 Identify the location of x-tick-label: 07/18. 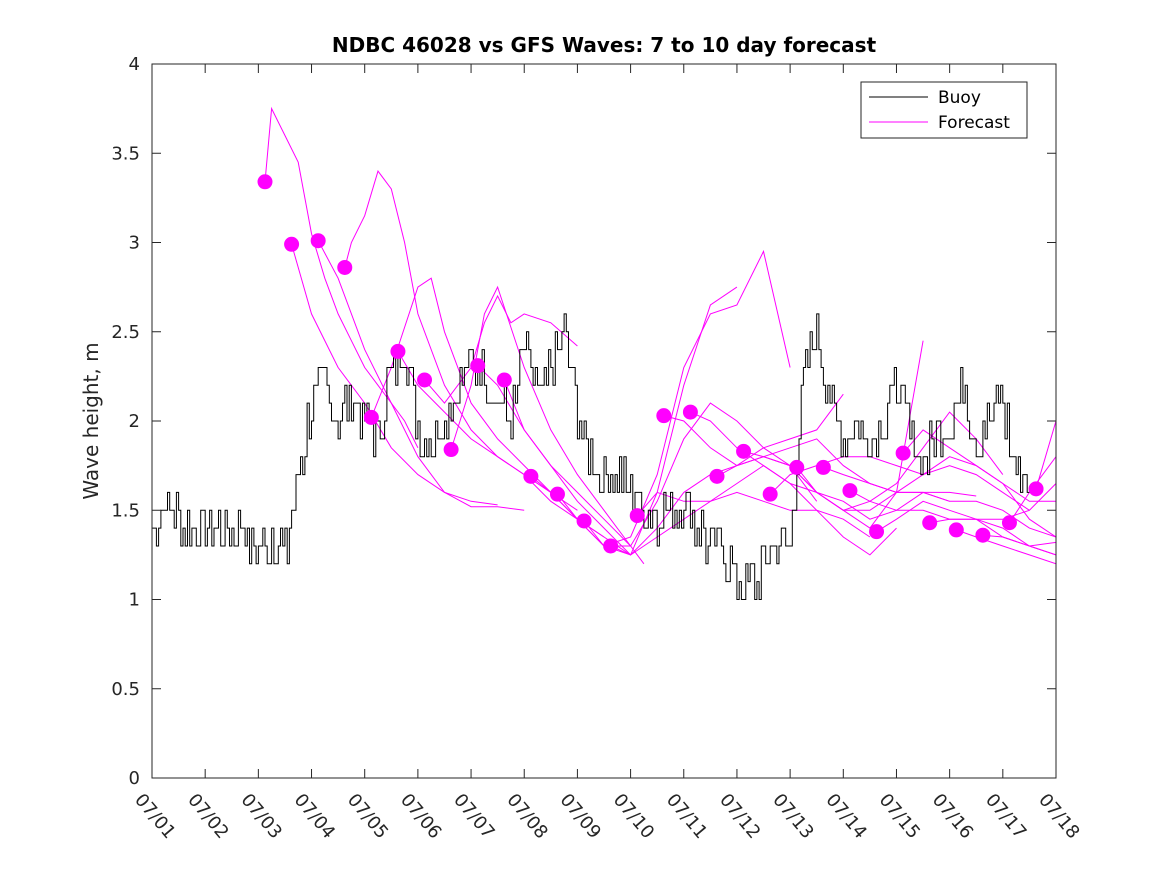
(1058, 816).